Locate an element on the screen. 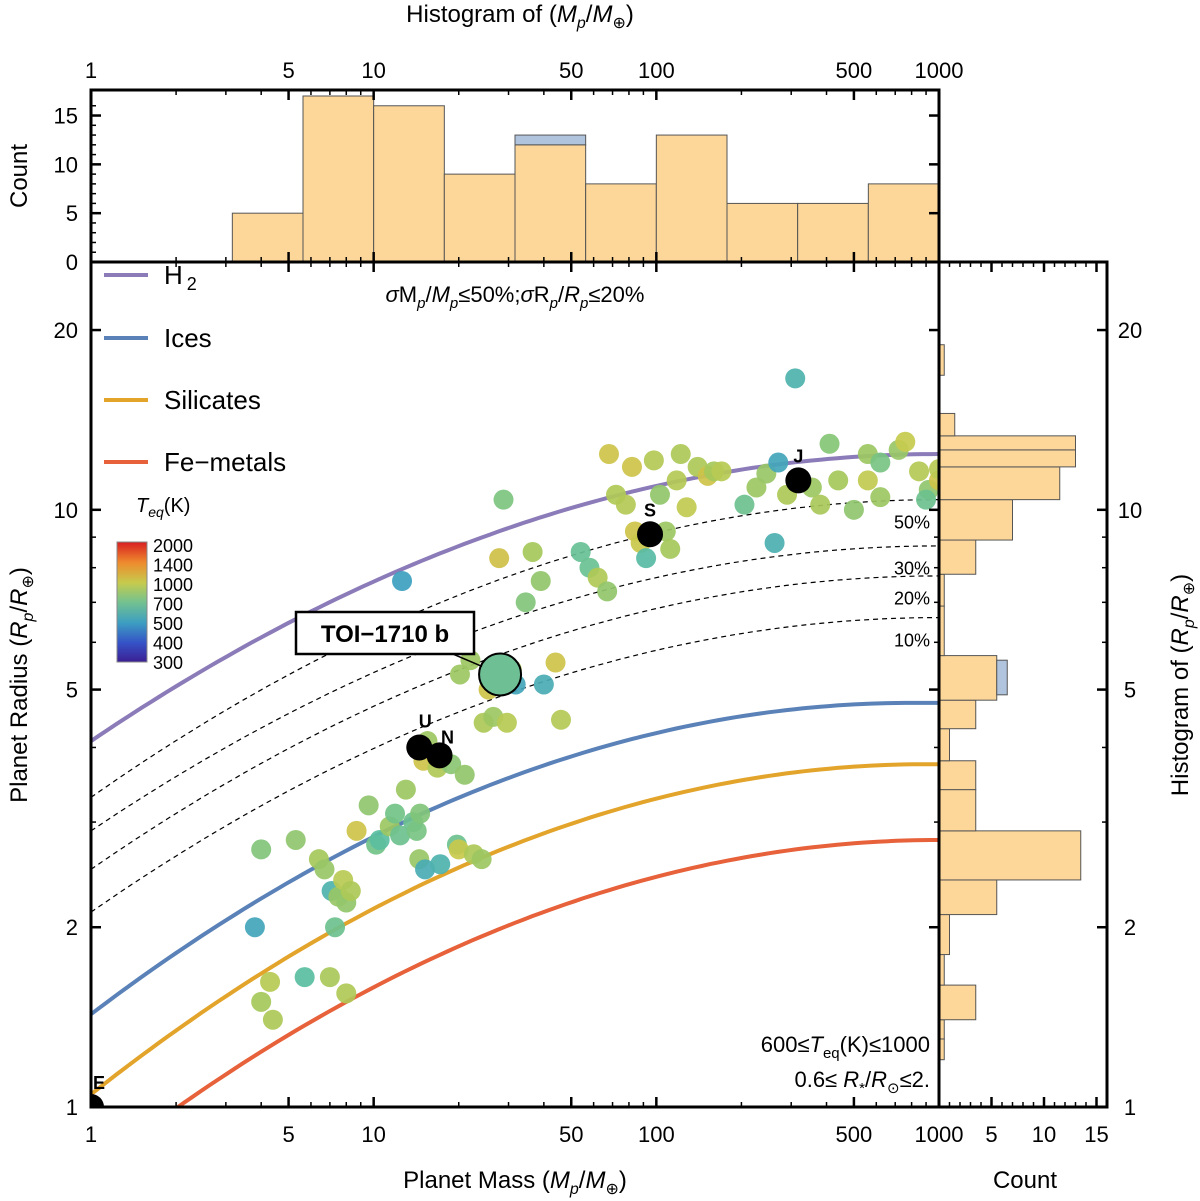  top-title-part: ) is located at coordinates (630, 14).